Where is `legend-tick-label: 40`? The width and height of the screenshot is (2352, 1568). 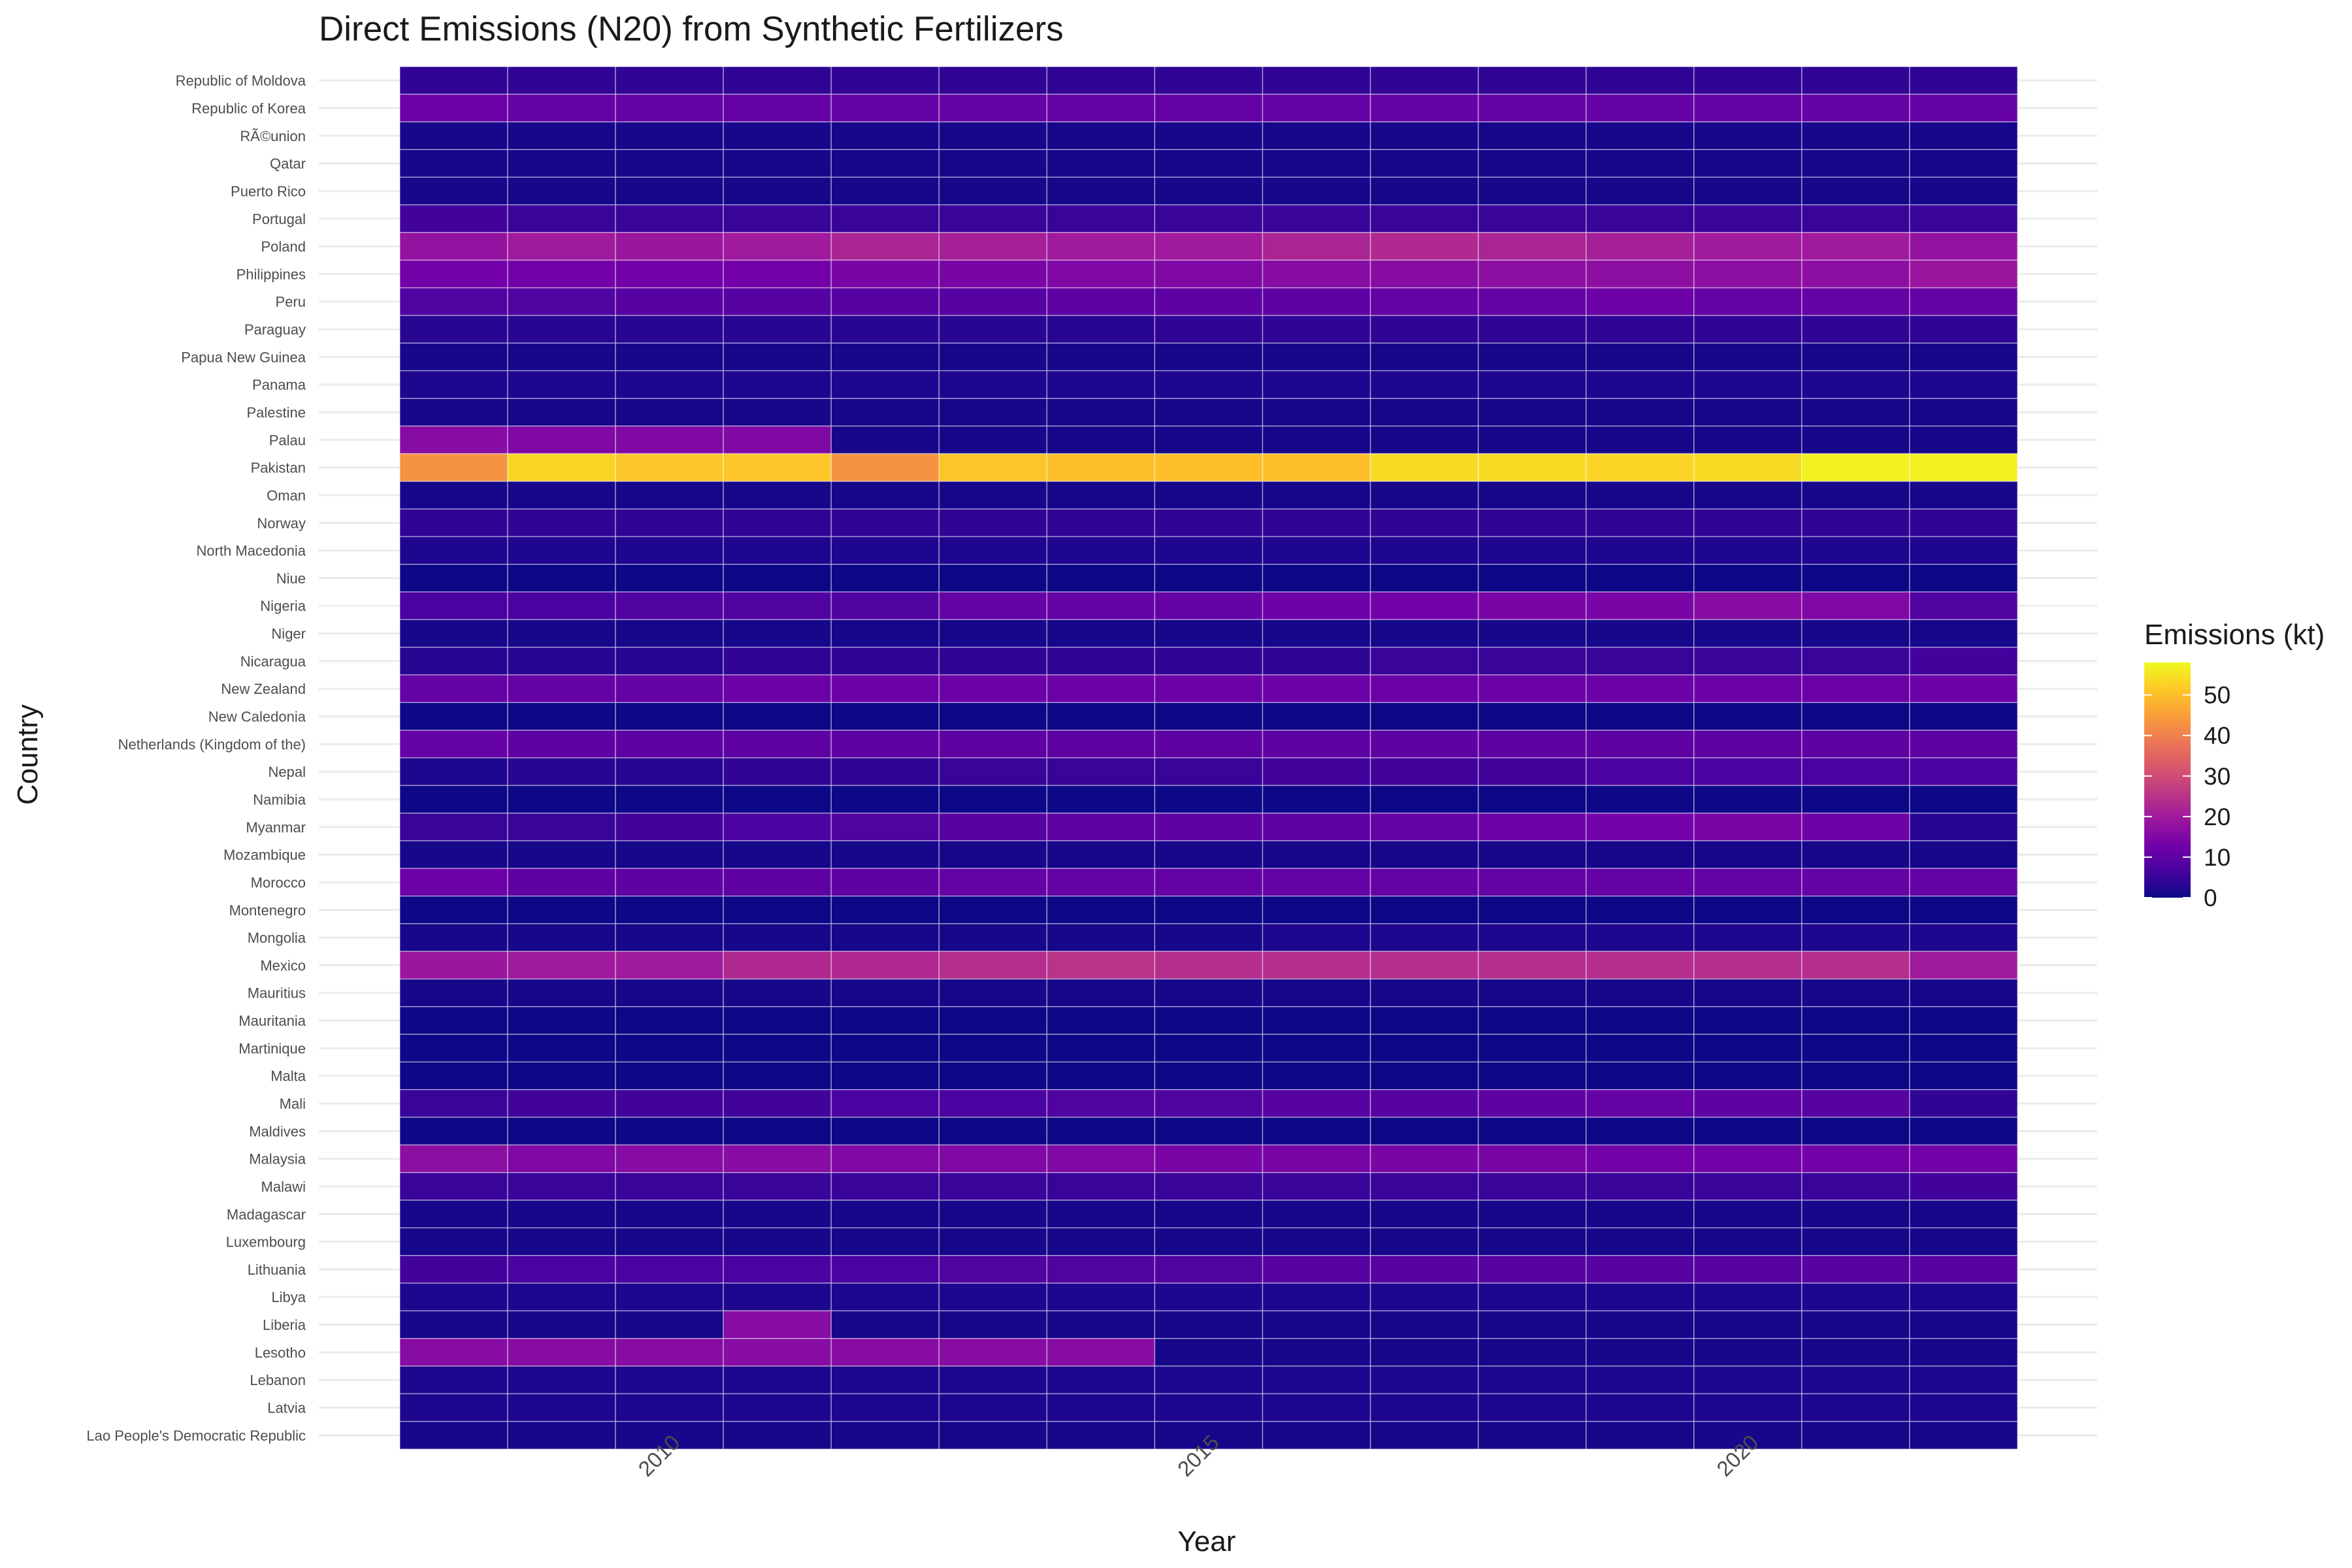
legend-tick-label: 40 is located at coordinates (2217, 736).